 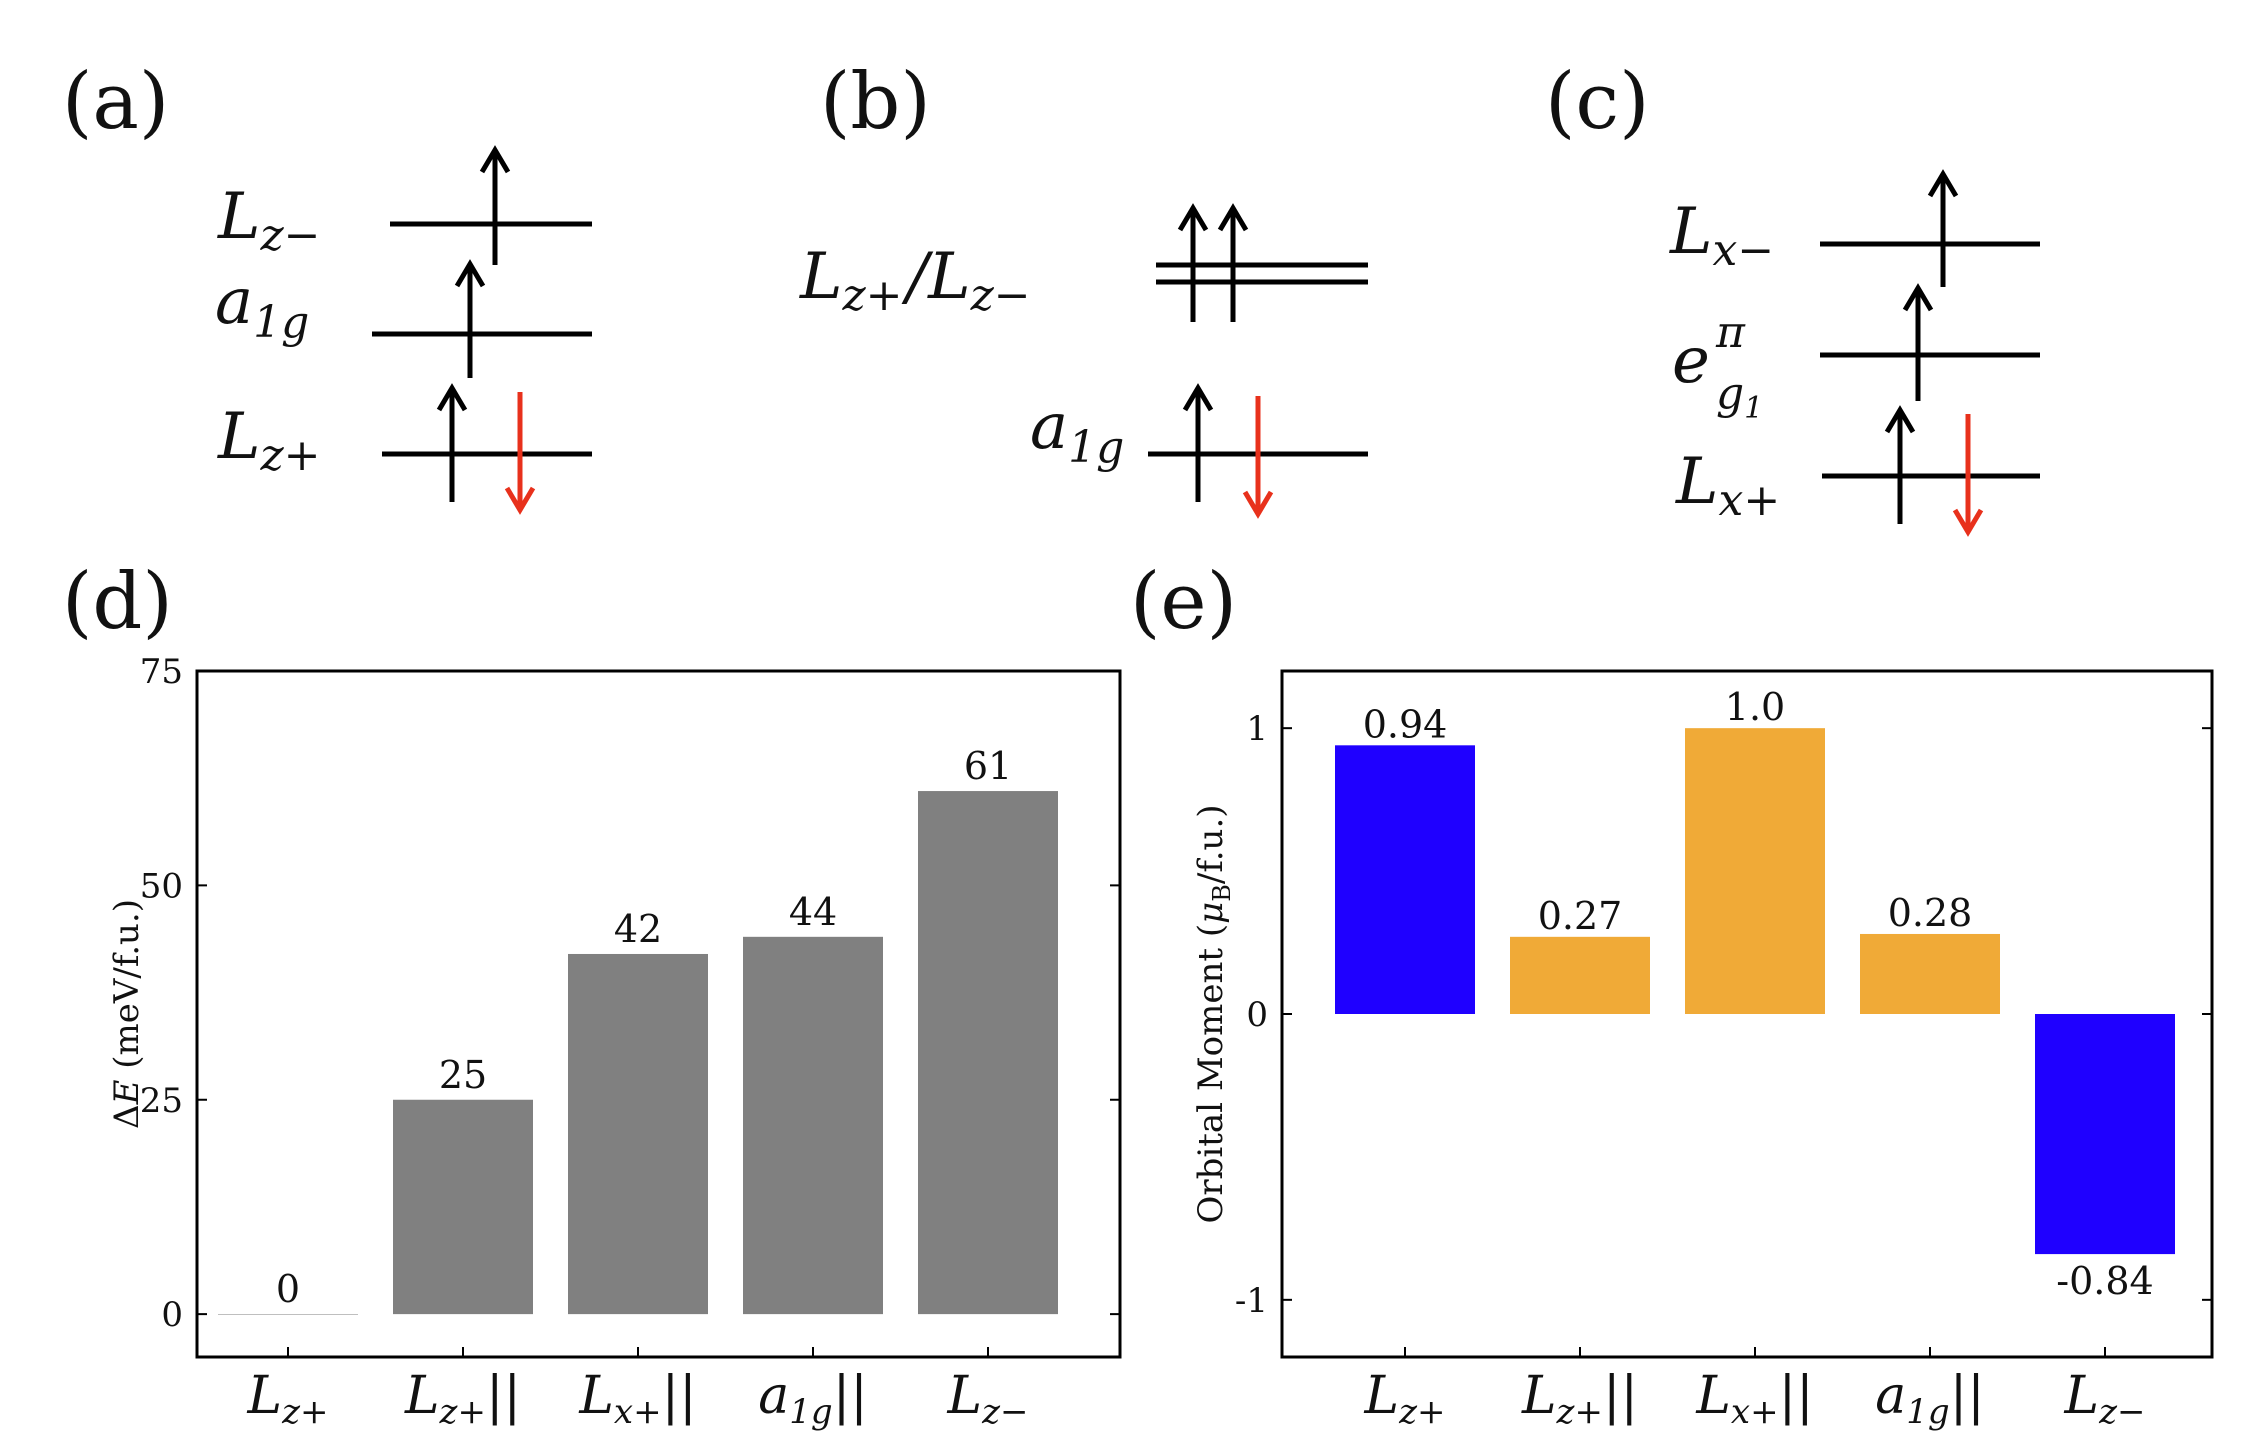 What do you see at coordinates (463, 1075) in the screenshot?
I see `bar-value-label: 25` at bounding box center [463, 1075].